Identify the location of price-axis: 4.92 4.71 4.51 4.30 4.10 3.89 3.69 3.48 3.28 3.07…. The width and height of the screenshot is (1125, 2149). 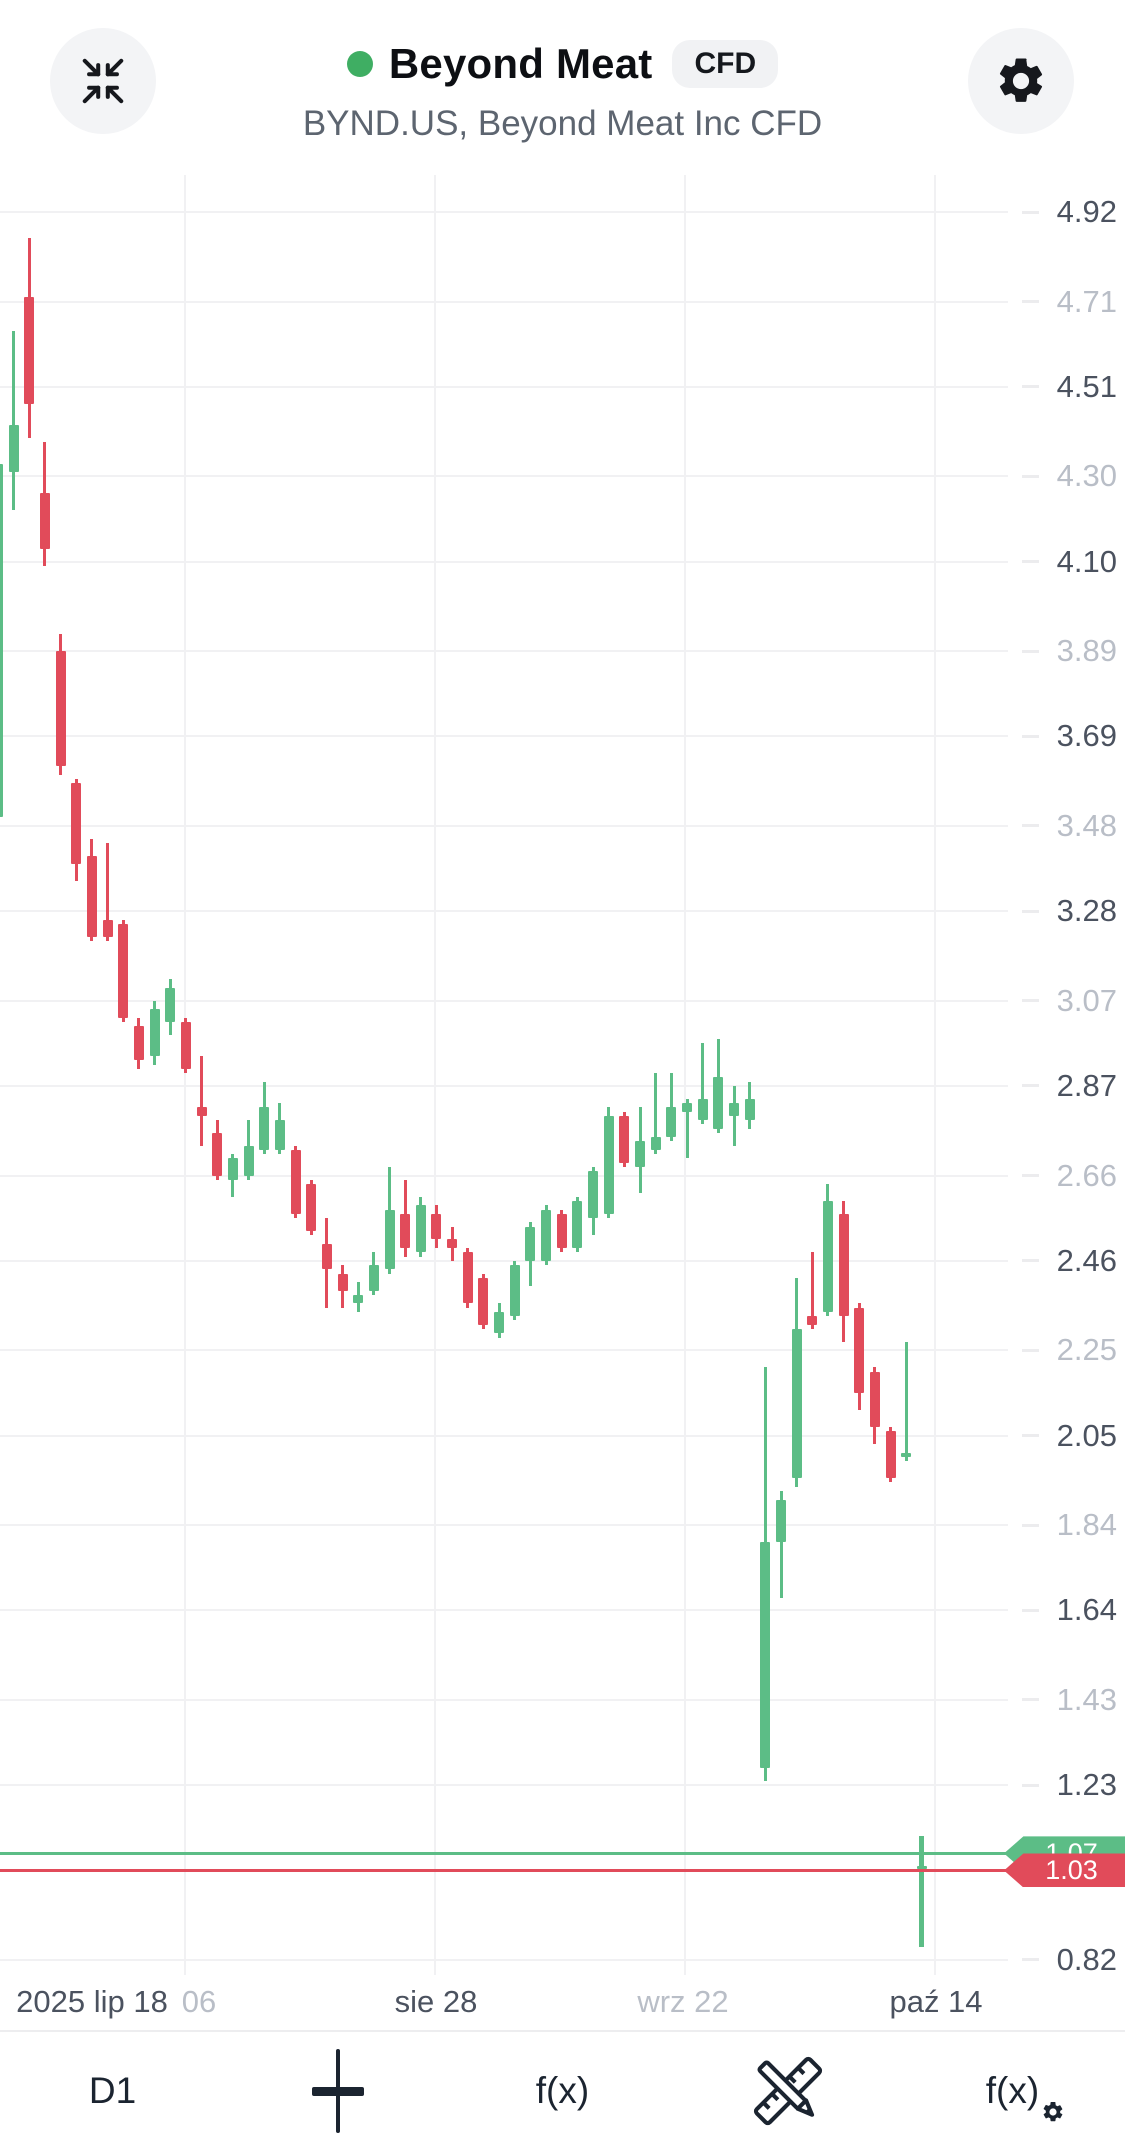
(1066, 1015).